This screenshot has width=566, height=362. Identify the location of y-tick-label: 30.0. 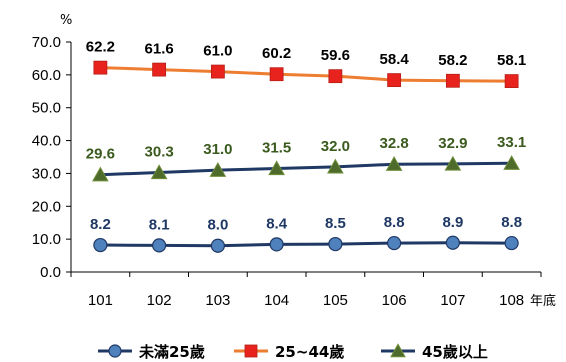
(46, 173).